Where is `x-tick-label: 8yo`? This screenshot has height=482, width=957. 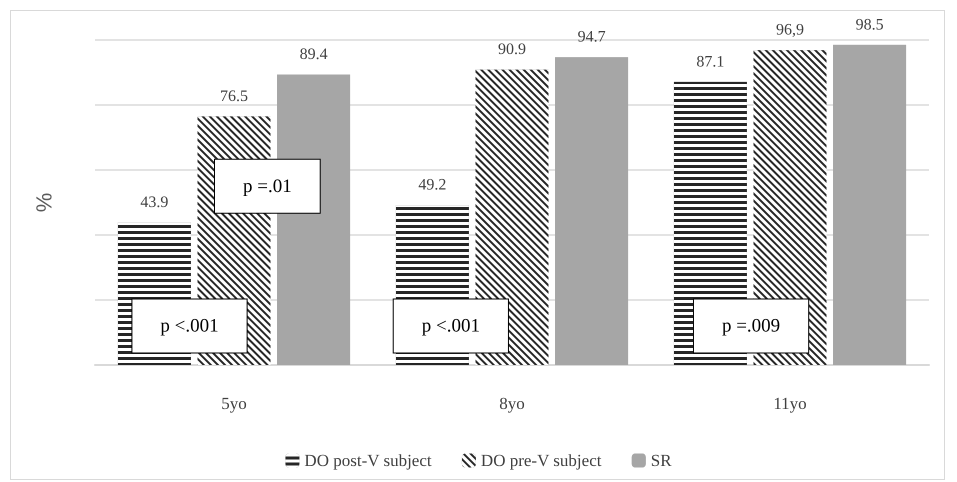 x-tick-label: 8yo is located at coordinates (512, 403).